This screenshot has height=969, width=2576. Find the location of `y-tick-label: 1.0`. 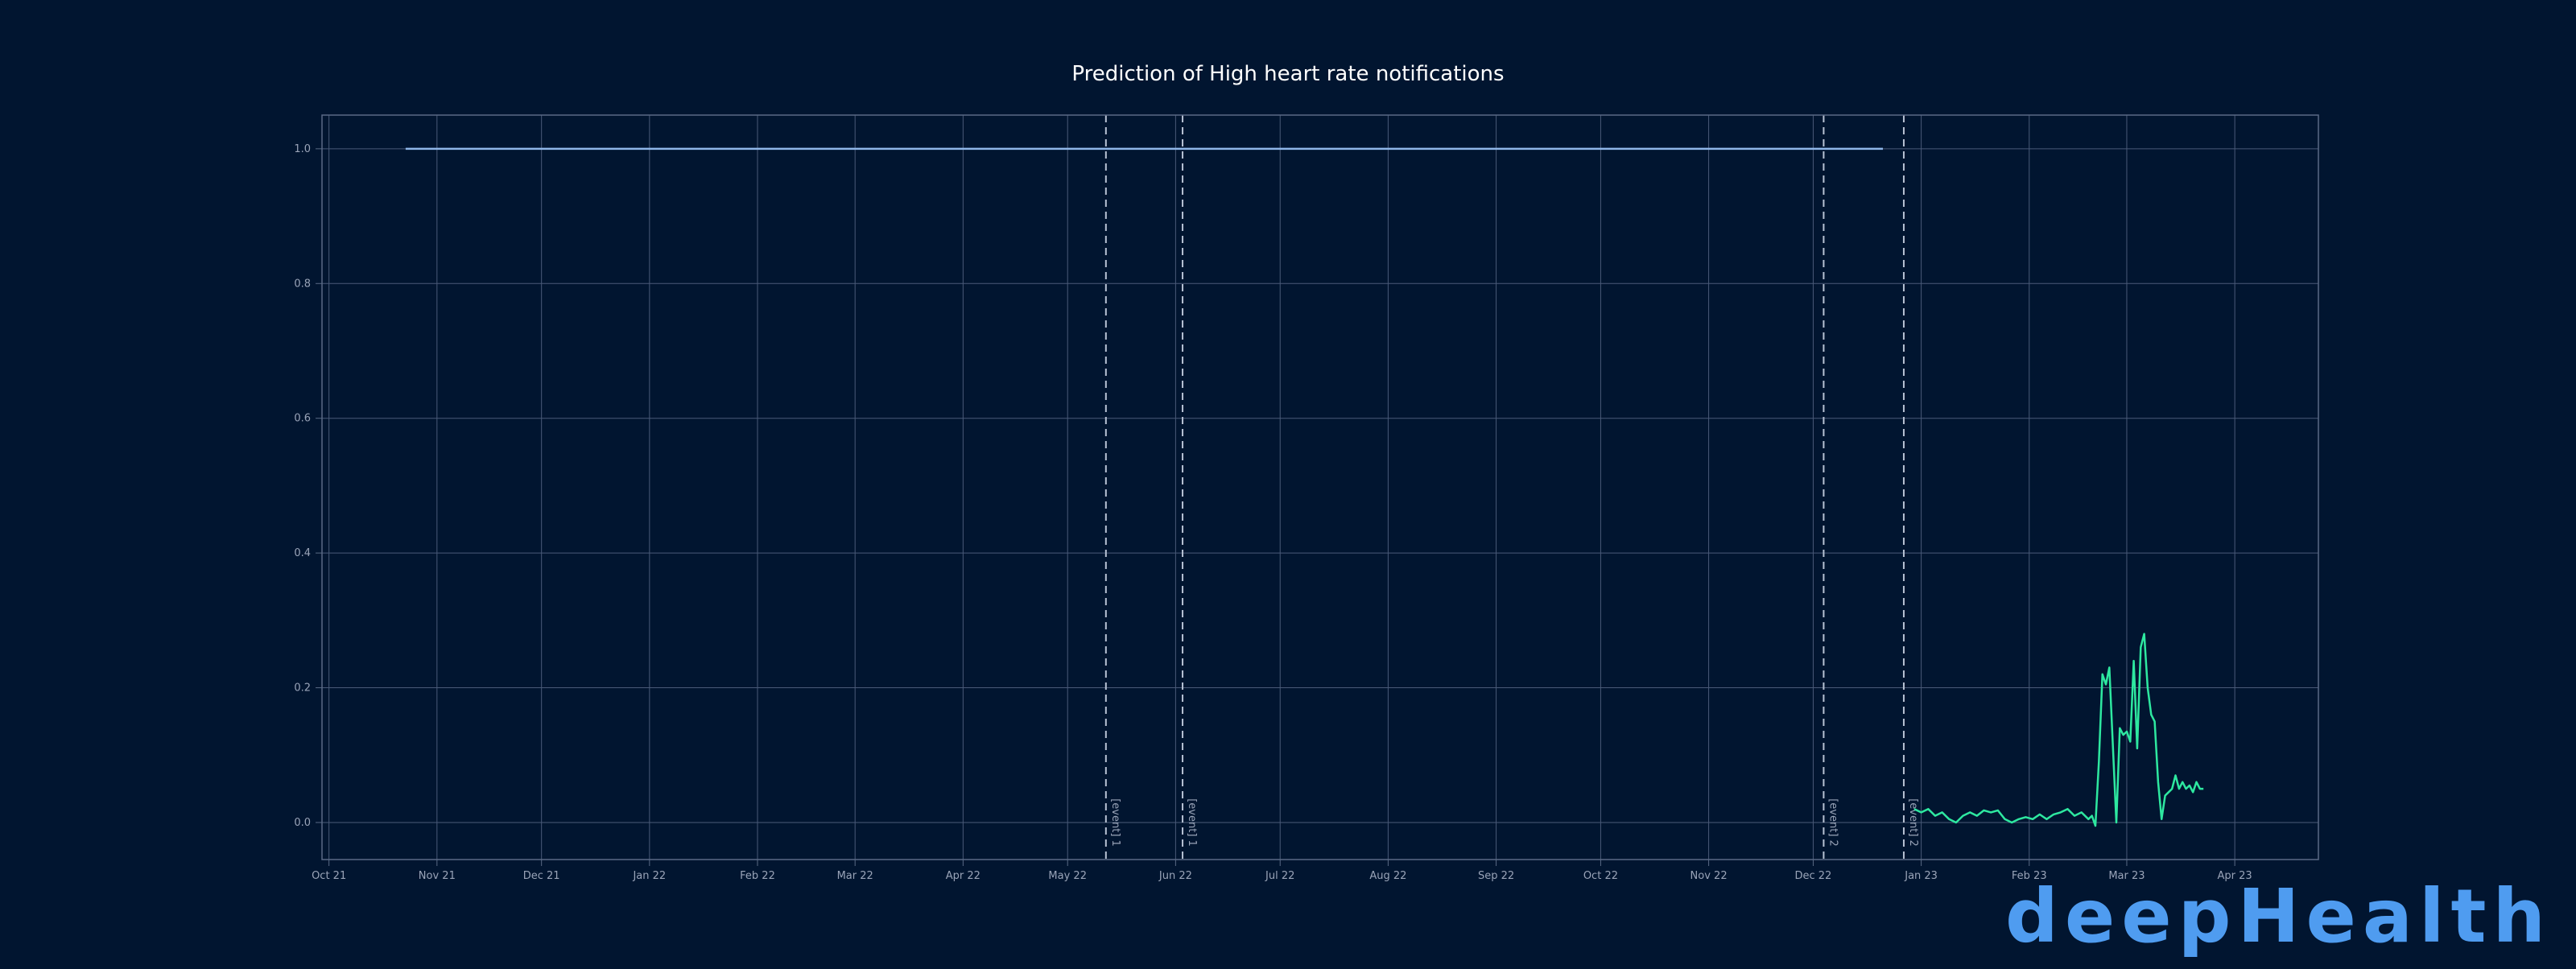

y-tick-label: 1.0 is located at coordinates (302, 149).